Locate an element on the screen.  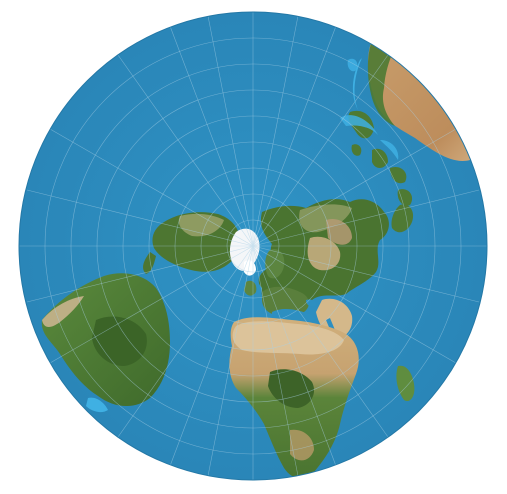
central-america is located at coordinates (149, 263).